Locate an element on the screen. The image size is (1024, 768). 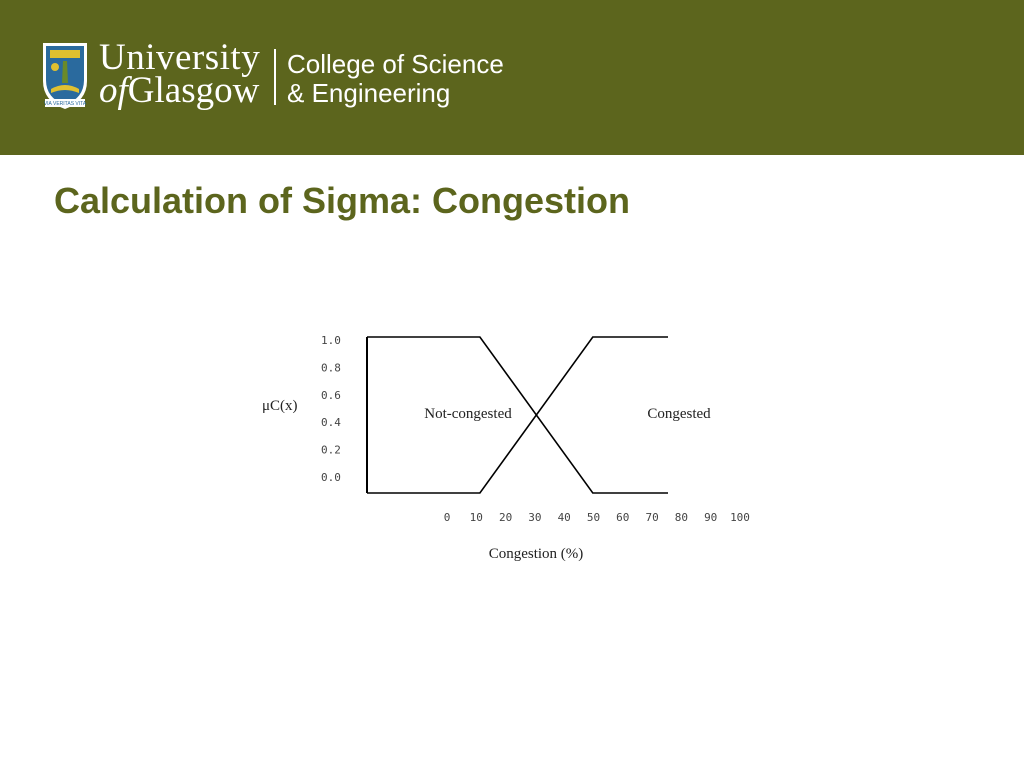
series-line-not-congested is located at coordinates (517, 415).